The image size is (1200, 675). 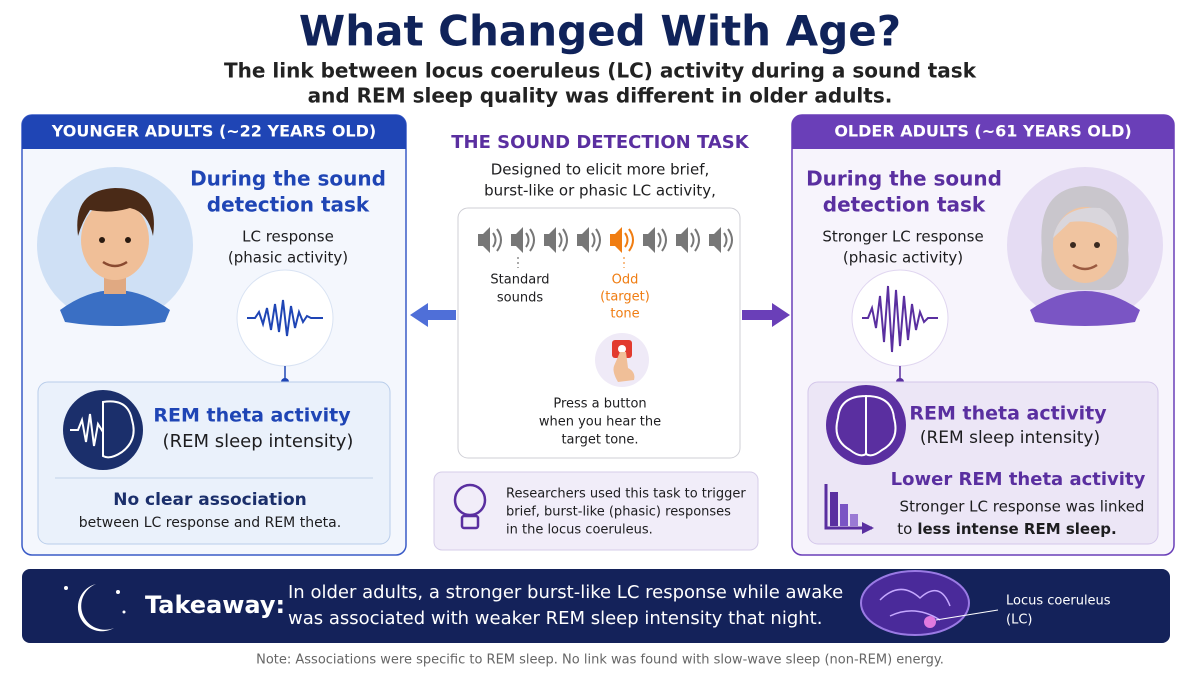 I want to click on old-brain-icon, so click(x=866, y=425).